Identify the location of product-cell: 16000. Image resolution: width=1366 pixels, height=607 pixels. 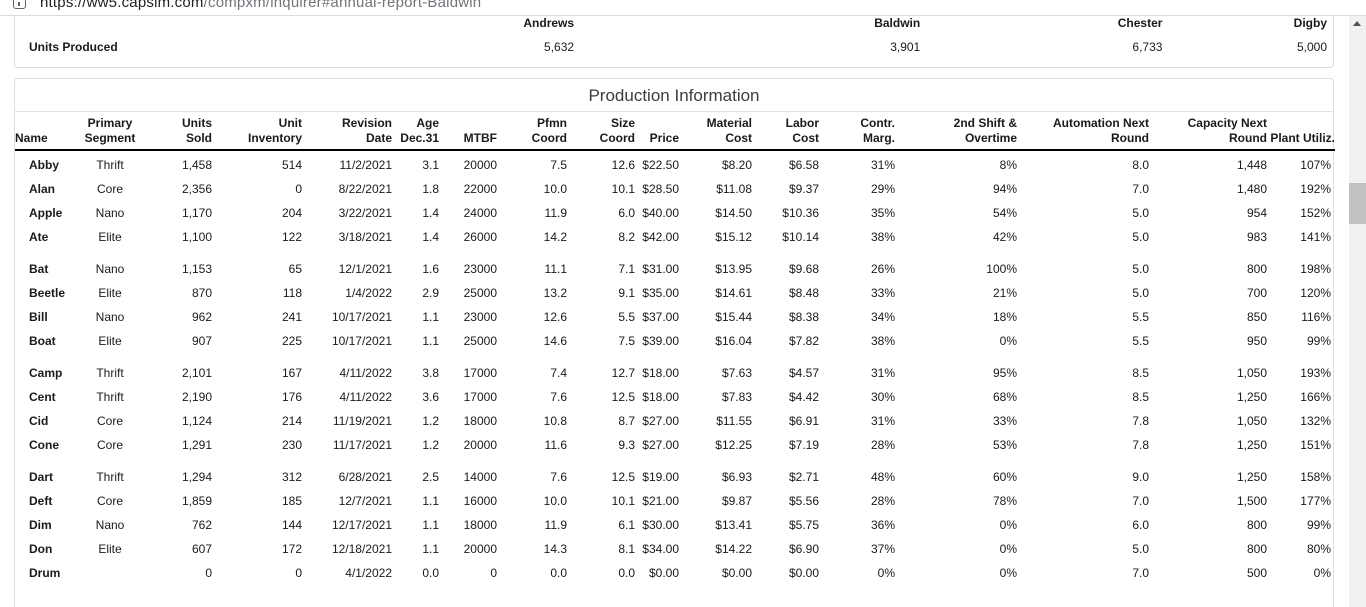
(480, 501).